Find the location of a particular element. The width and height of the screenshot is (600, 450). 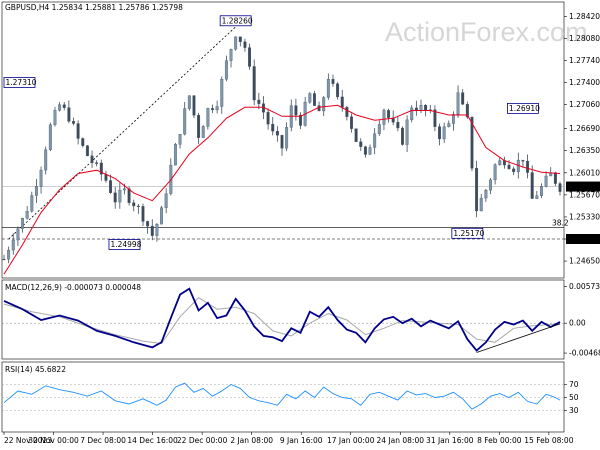

rsi-y-axis: 70 50 30 is located at coordinates (571, 397).